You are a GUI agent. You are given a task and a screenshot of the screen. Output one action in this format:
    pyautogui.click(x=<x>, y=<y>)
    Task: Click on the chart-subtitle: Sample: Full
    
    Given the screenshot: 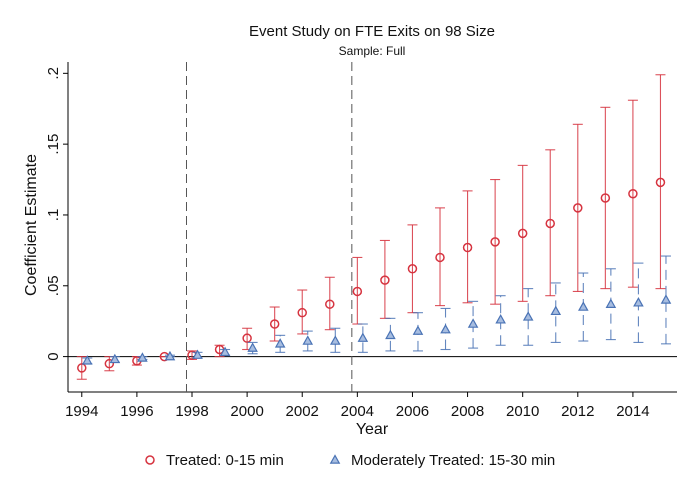 What is the action you would take?
    pyautogui.click(x=372, y=51)
    